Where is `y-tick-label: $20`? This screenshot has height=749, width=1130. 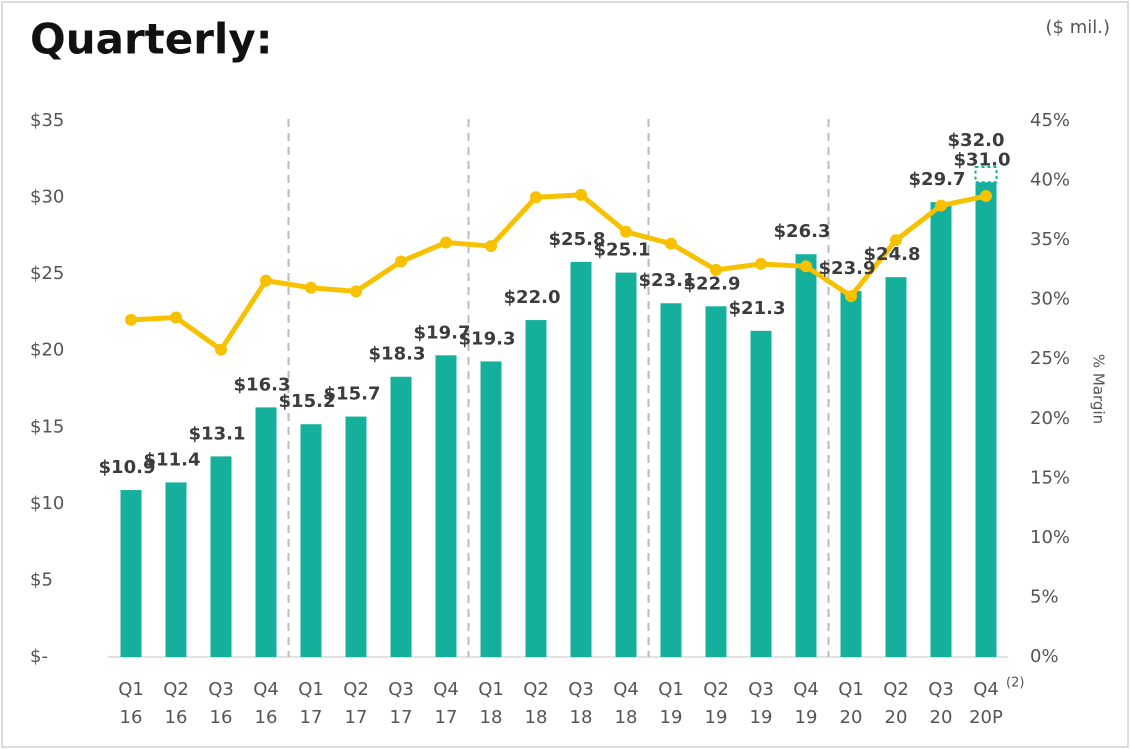
y-tick-label: $20 is located at coordinates (47, 350).